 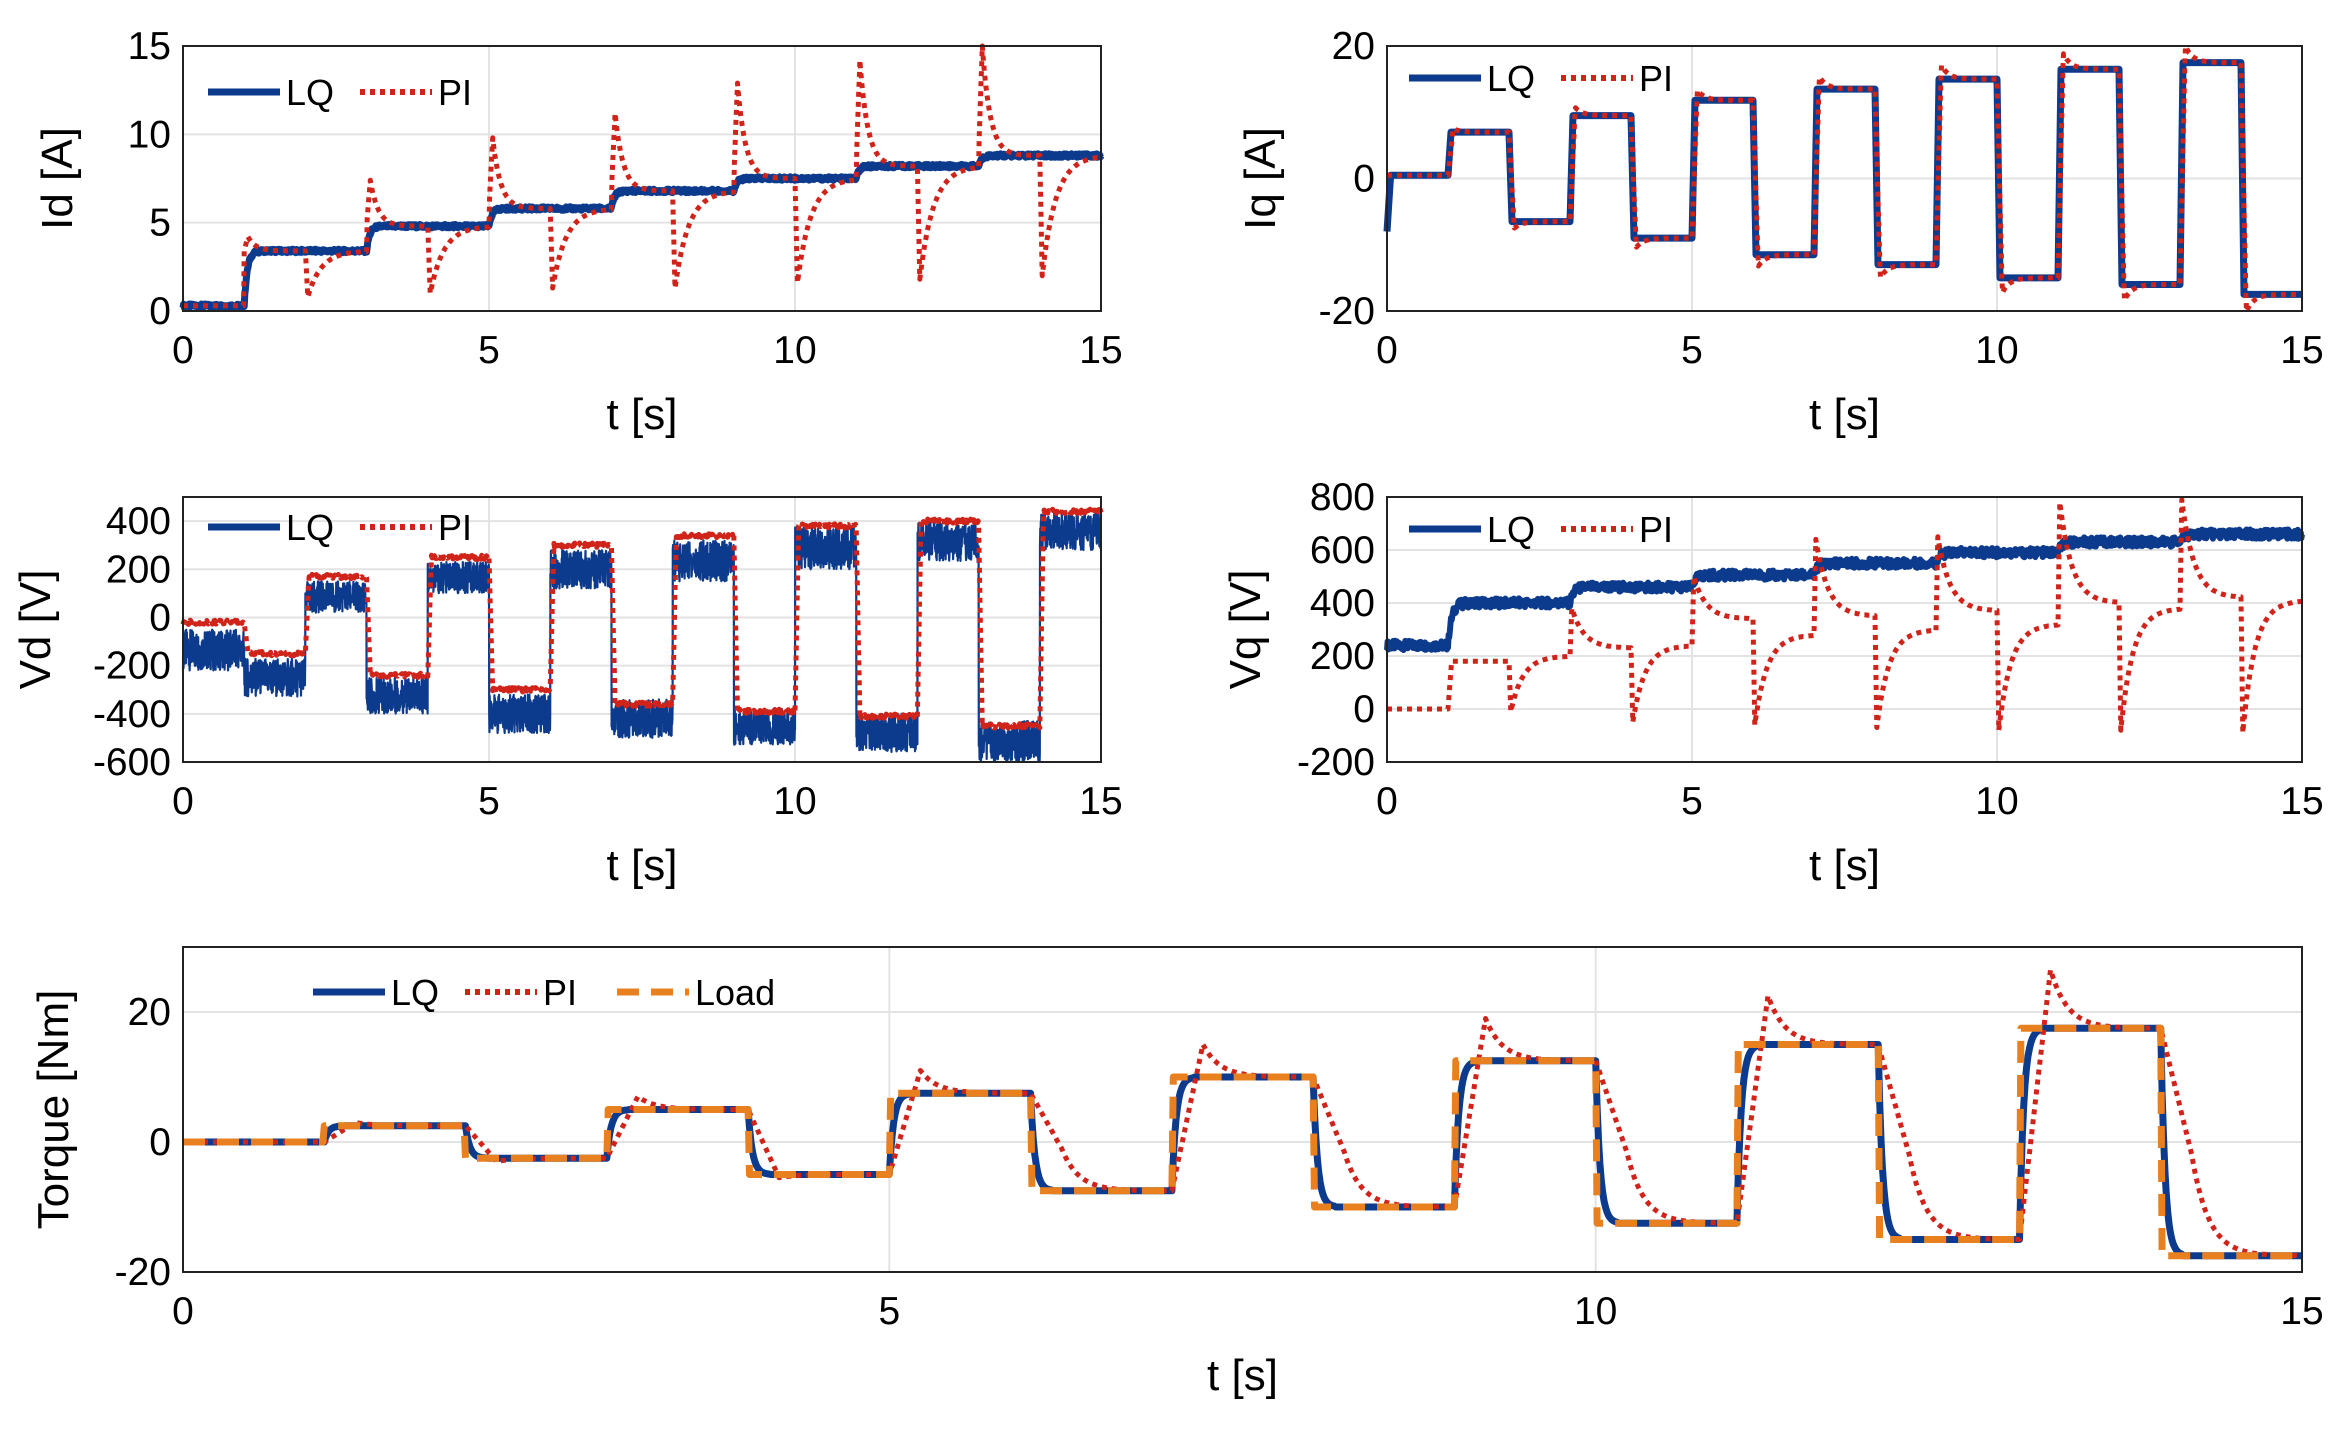 I want to click on y-axis-label: Id [A], so click(x=57, y=178).